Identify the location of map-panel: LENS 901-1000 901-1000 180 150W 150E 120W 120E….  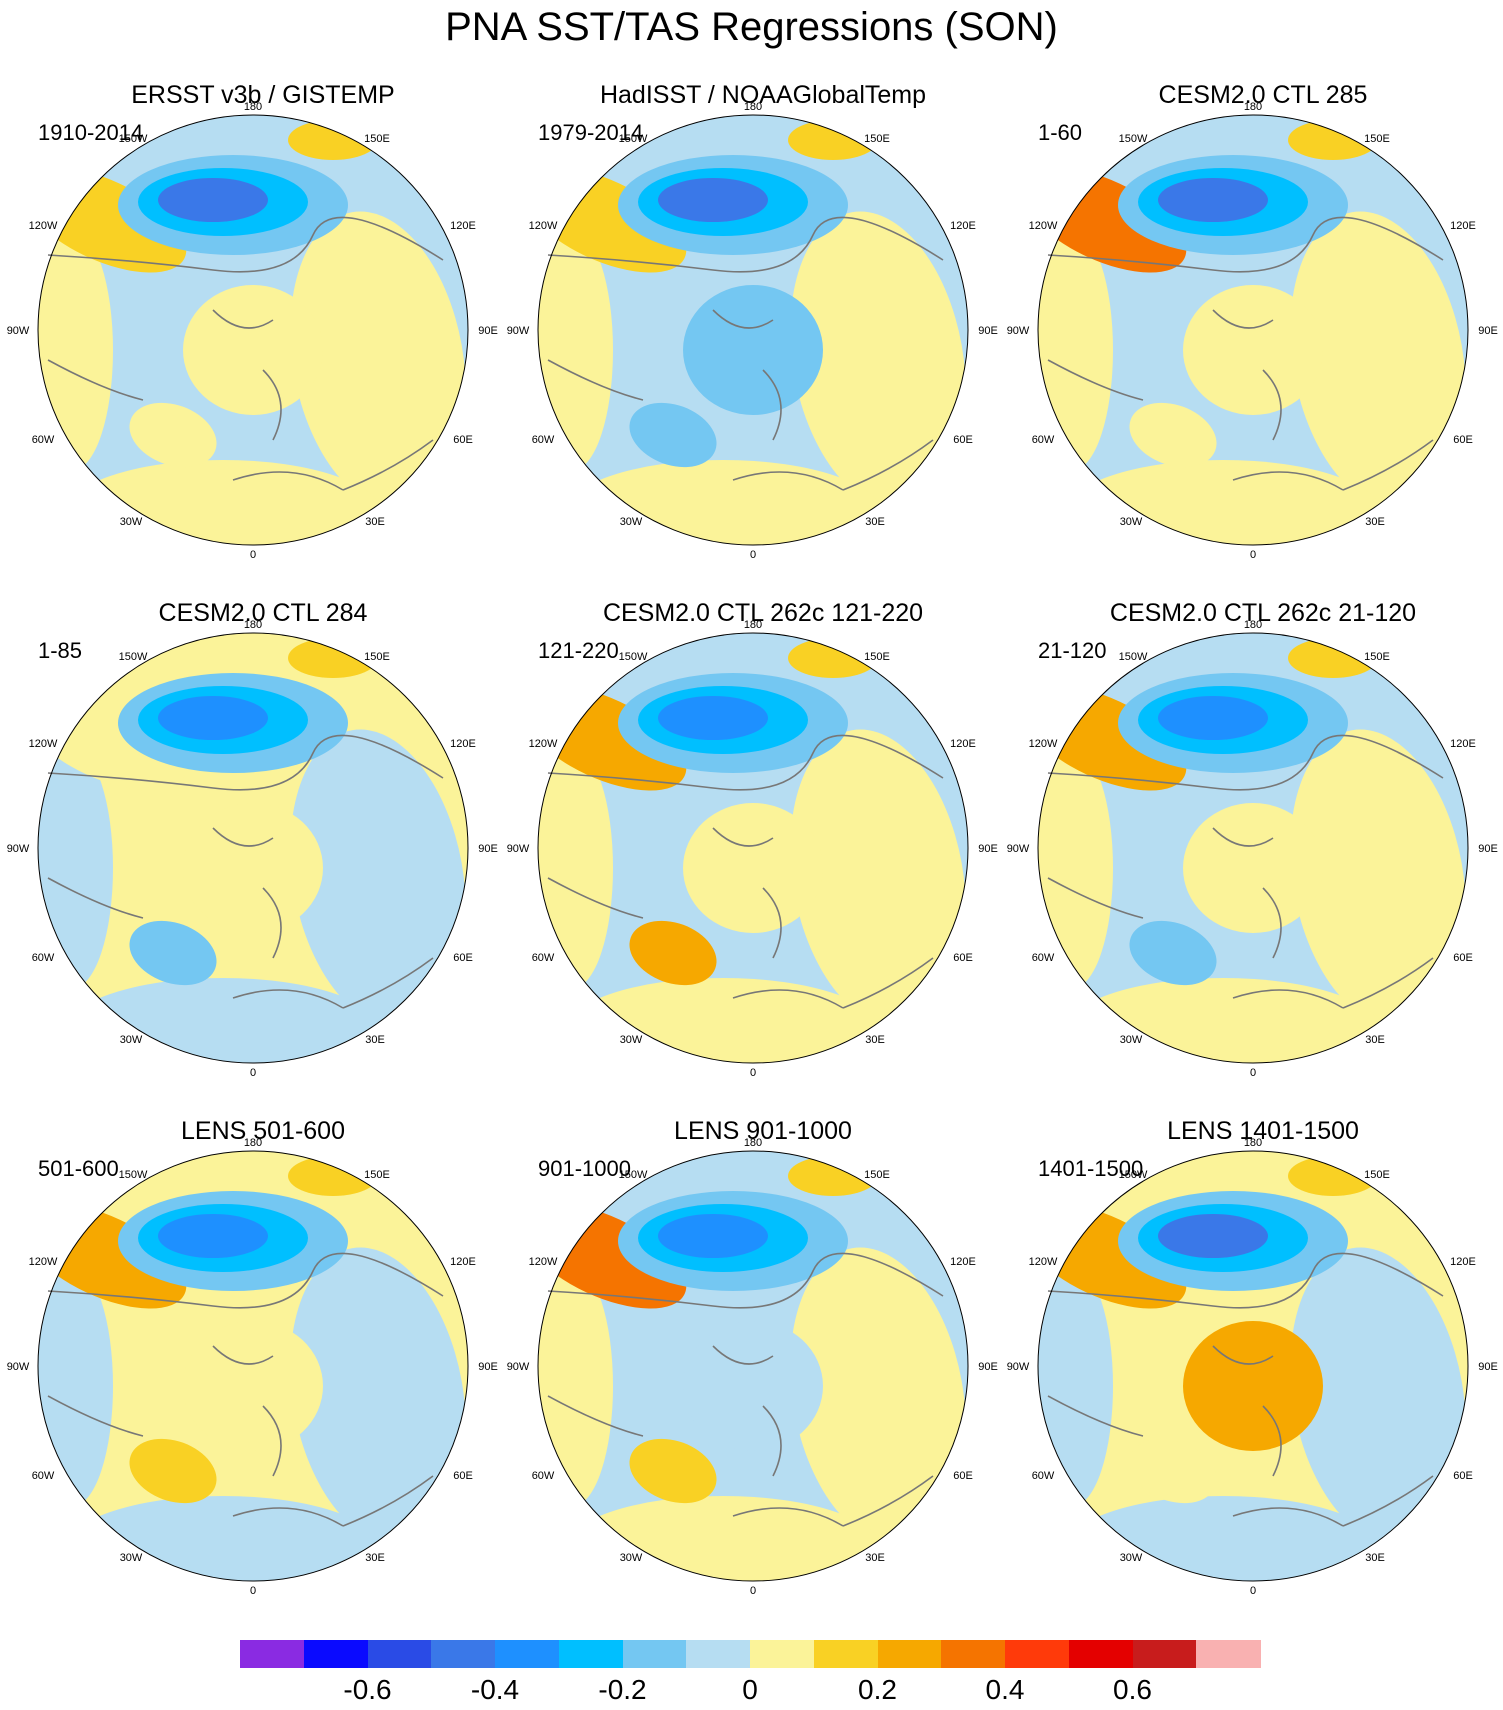
(752, 1376).